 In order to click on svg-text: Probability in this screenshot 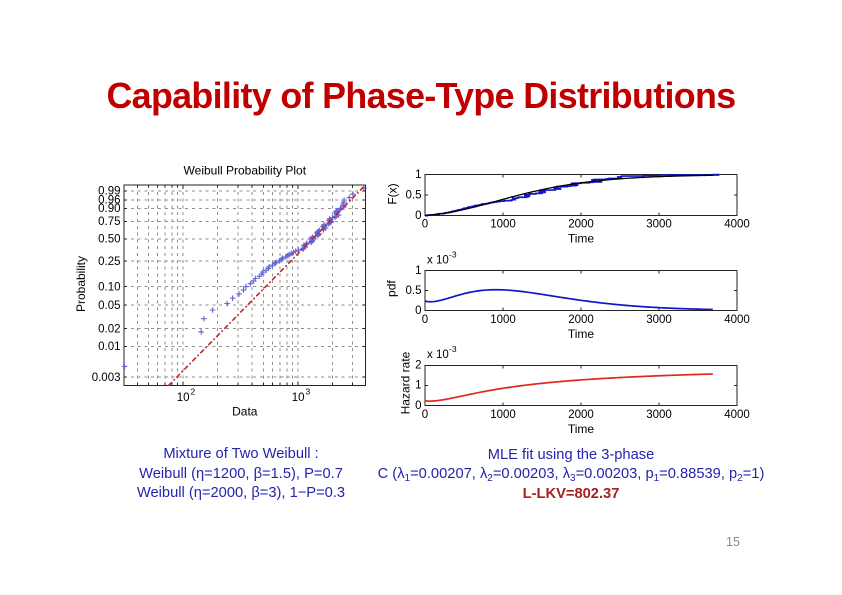, I will do `click(81, 284)`.